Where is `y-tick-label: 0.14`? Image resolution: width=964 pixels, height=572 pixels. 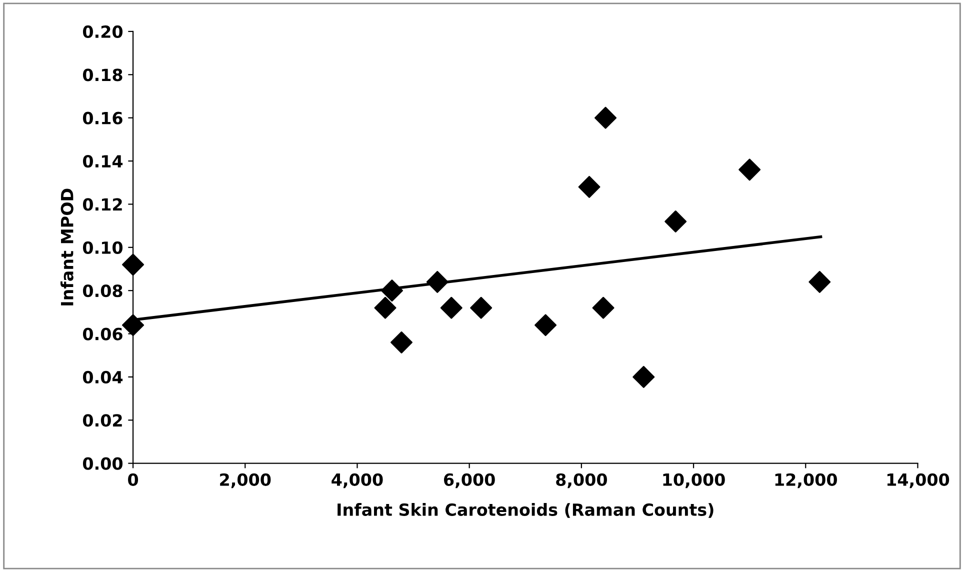 y-tick-label: 0.14 is located at coordinates (102, 161).